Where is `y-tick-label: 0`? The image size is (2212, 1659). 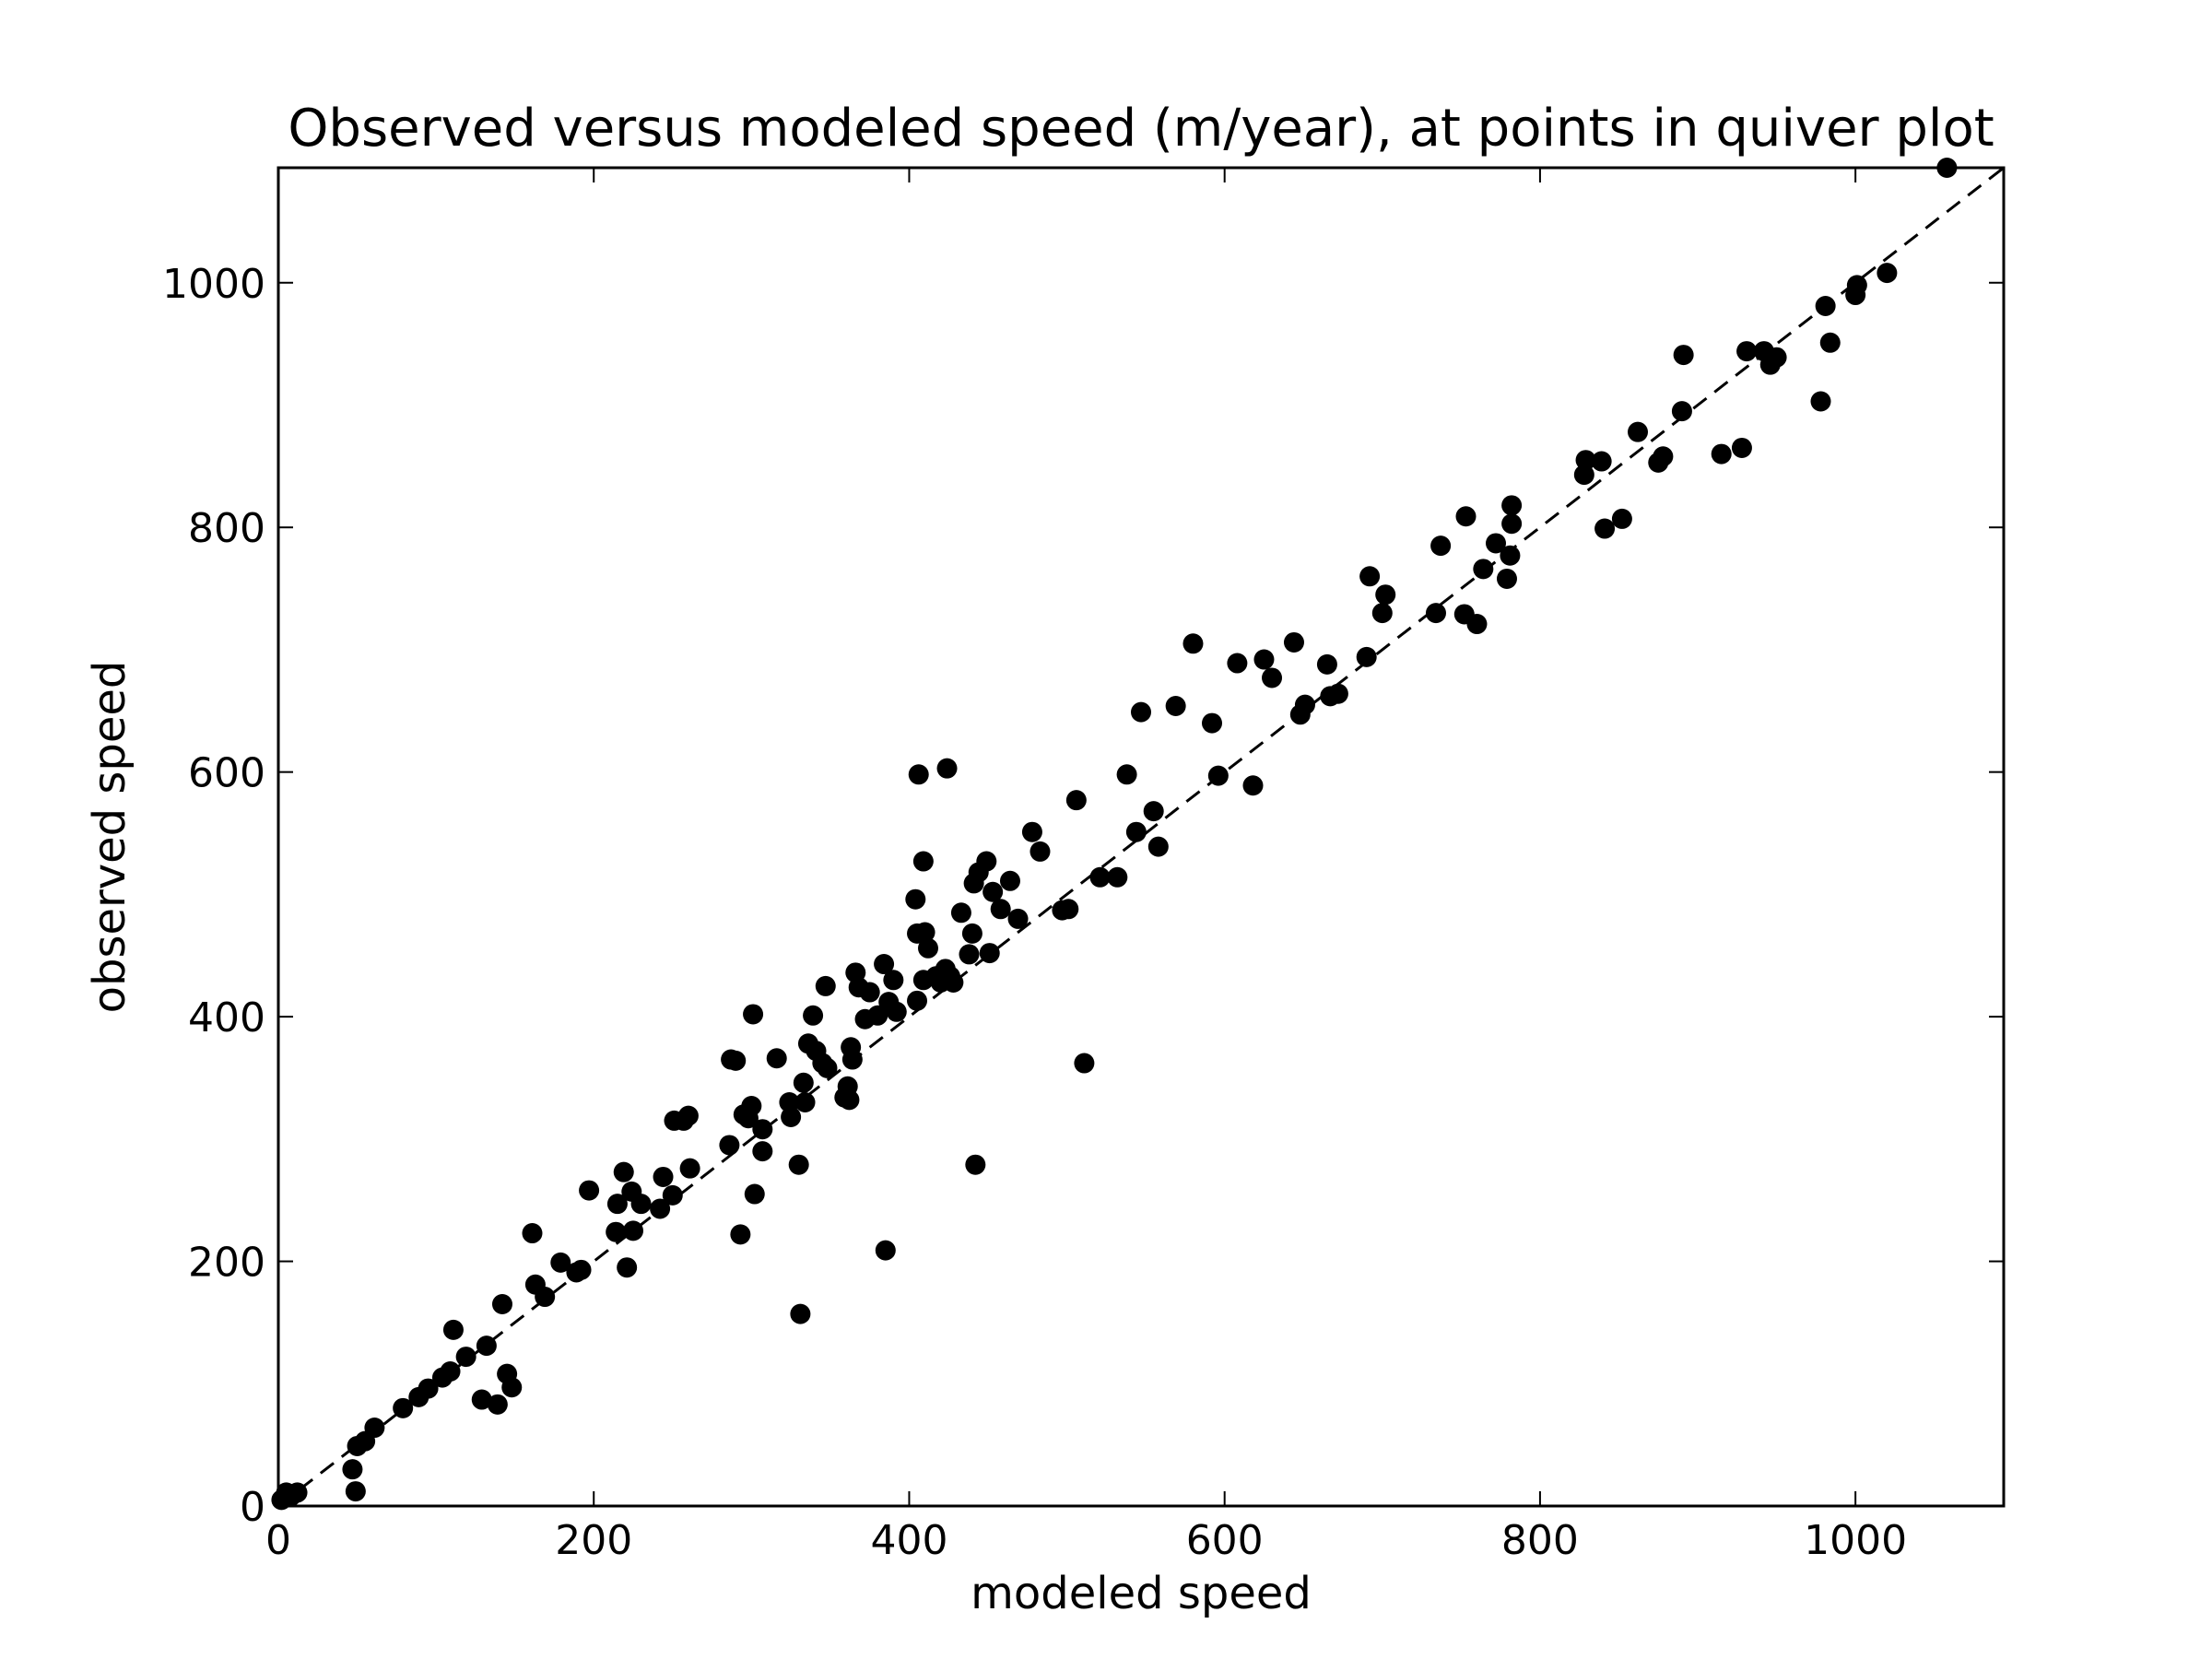
y-tick-label: 0 is located at coordinates (252, 1507).